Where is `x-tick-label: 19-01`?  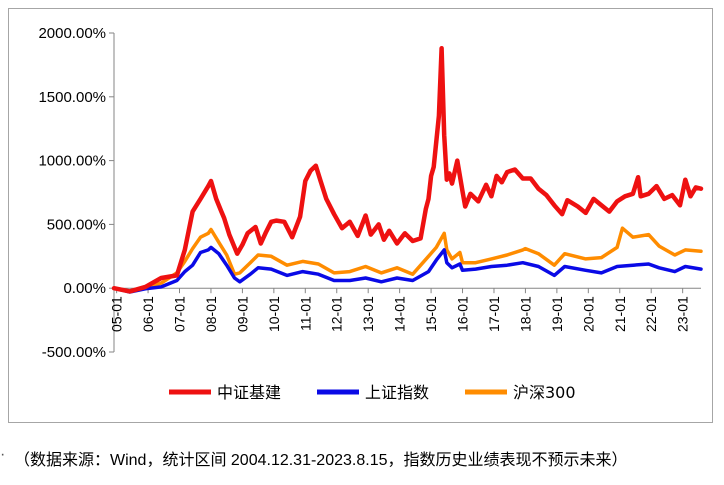
x-tick-label: 19-01 is located at coordinates (557, 314).